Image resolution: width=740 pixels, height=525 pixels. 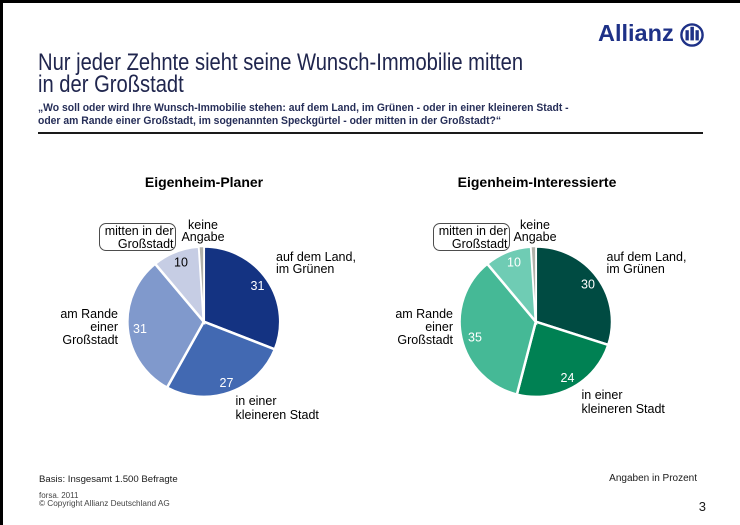 I want to click on svg-text: 35, so click(x=475, y=338).